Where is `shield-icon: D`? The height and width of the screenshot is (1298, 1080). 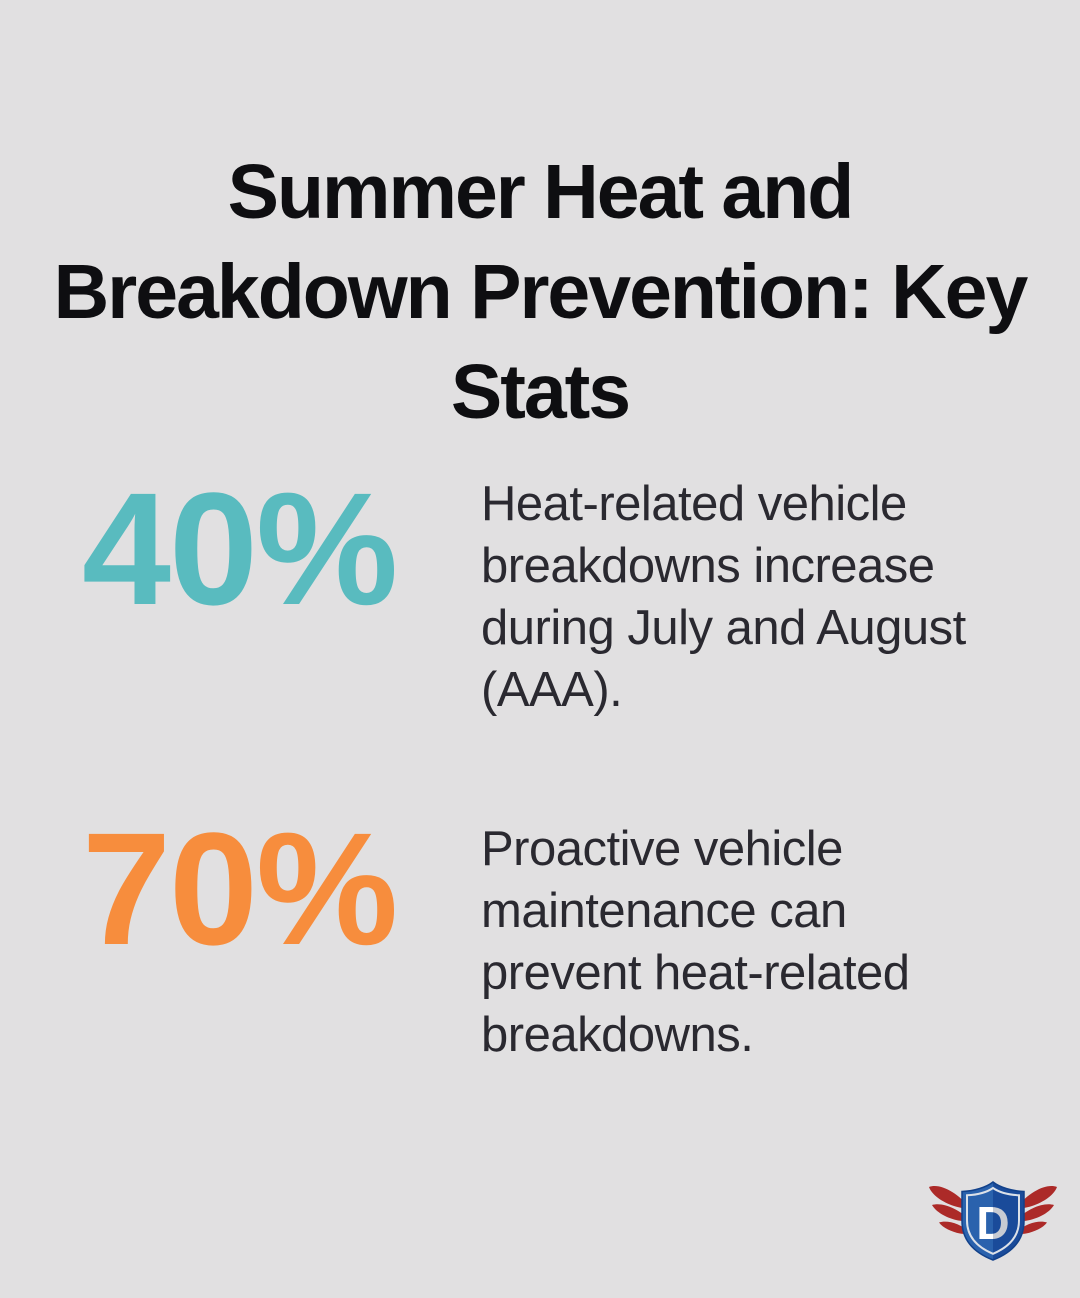 shield-icon: D is located at coordinates (993, 1221).